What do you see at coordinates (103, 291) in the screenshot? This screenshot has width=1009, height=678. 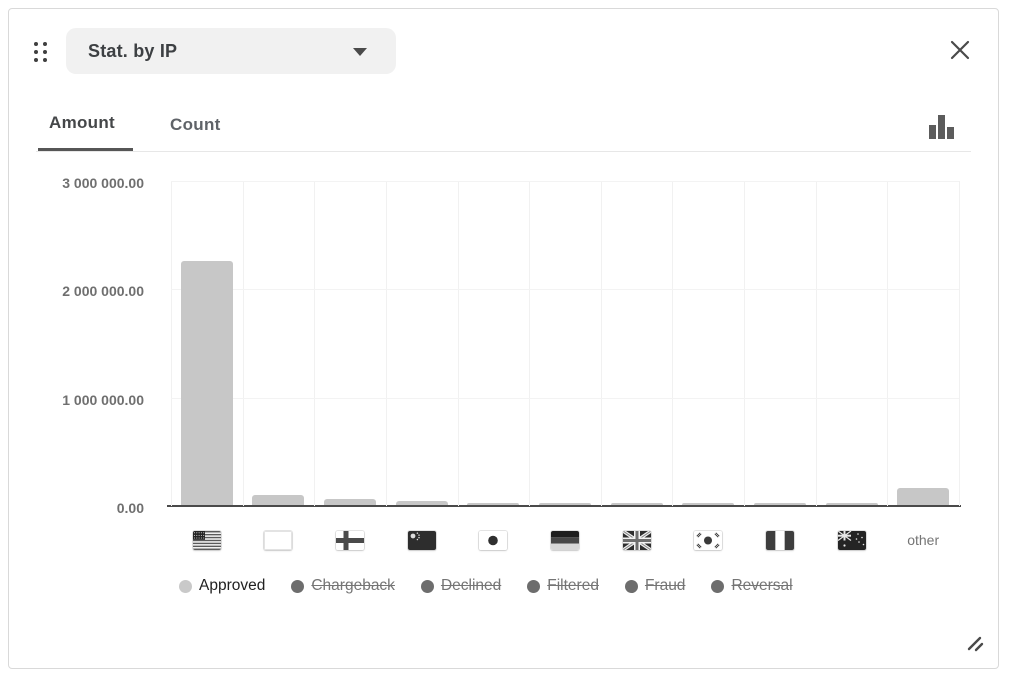 I see `y-tick-label: 2 000 000.00` at bounding box center [103, 291].